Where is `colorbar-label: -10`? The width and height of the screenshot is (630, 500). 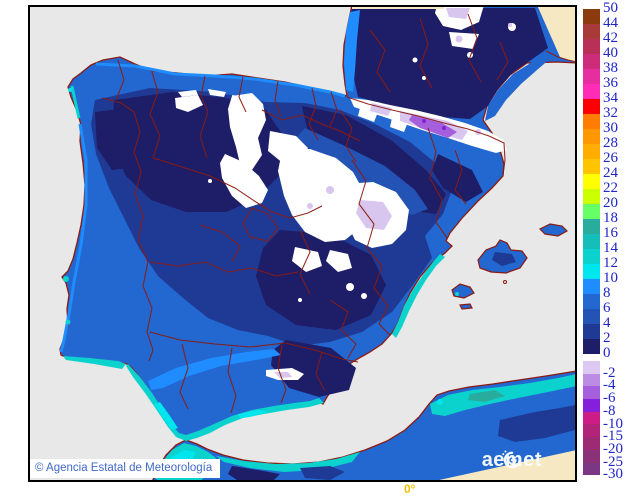
colorbar-label: -10 is located at coordinates (613, 423).